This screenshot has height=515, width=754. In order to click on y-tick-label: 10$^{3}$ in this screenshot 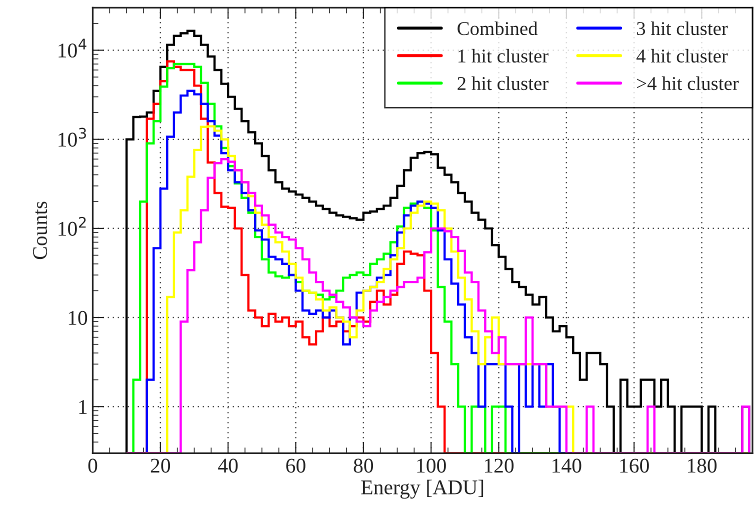, I will do `click(72, 137)`.